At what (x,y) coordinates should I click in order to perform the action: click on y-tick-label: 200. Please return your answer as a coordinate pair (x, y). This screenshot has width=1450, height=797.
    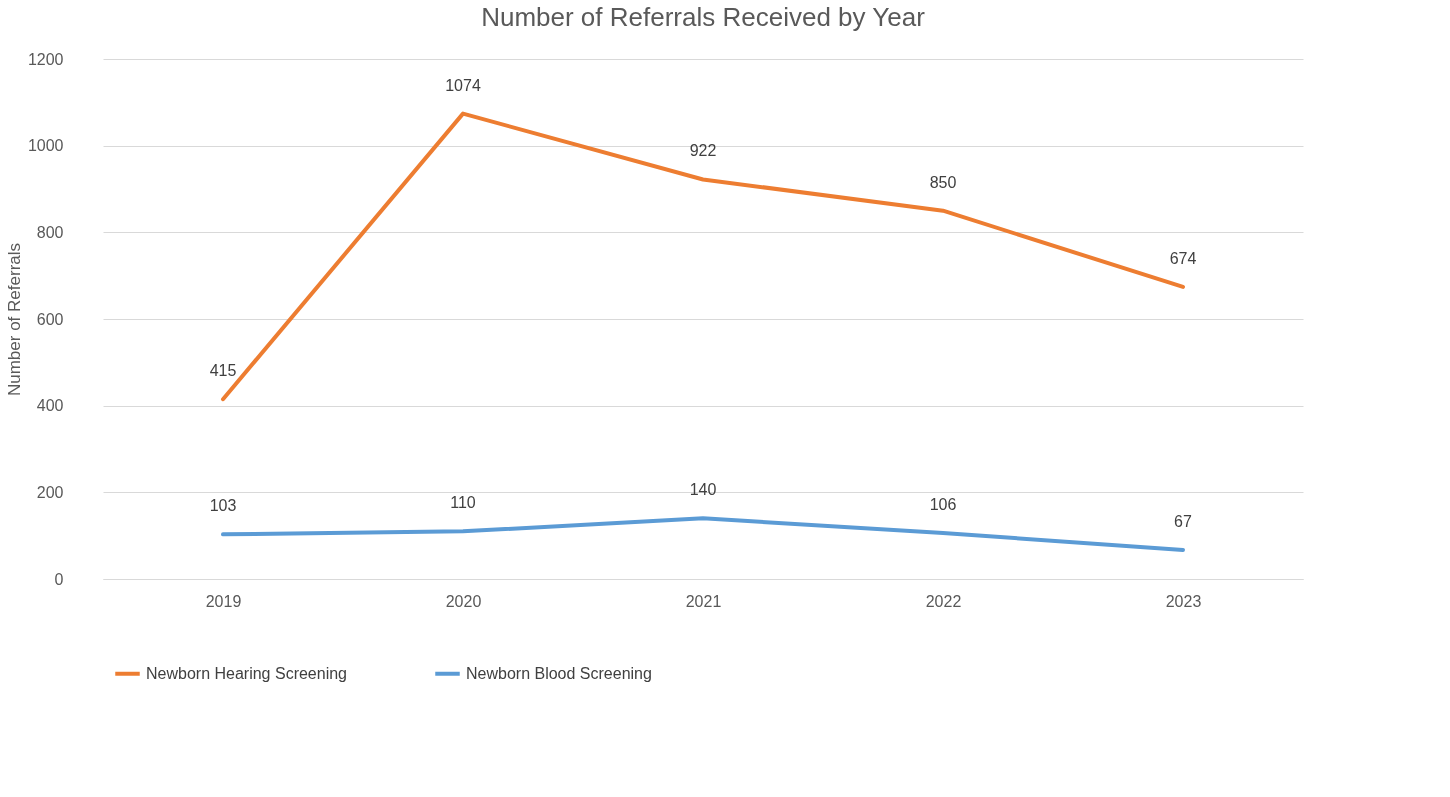
    Looking at the image, I should click on (50, 492).